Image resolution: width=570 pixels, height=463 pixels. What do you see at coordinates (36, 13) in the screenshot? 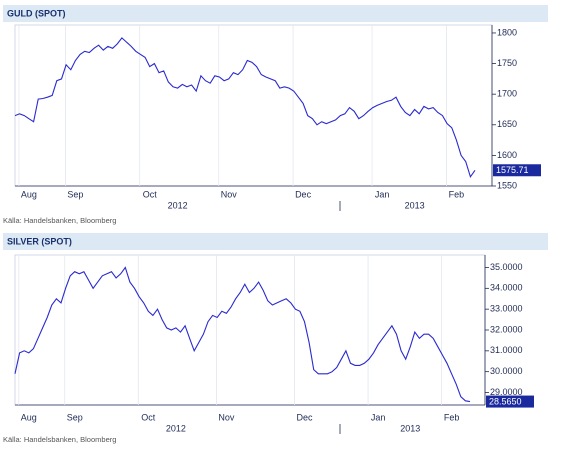
I see `chart-title: GULD (SPOT)` at bounding box center [36, 13].